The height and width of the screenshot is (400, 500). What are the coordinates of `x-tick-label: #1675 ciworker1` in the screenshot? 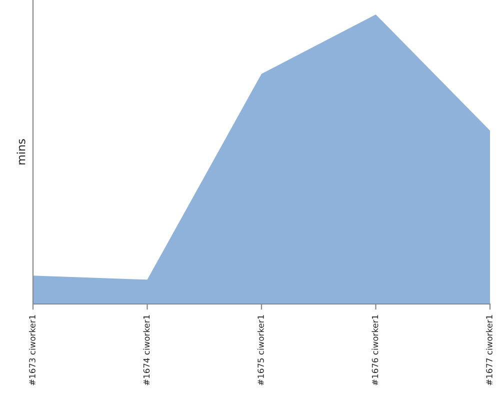 It's located at (260, 350).